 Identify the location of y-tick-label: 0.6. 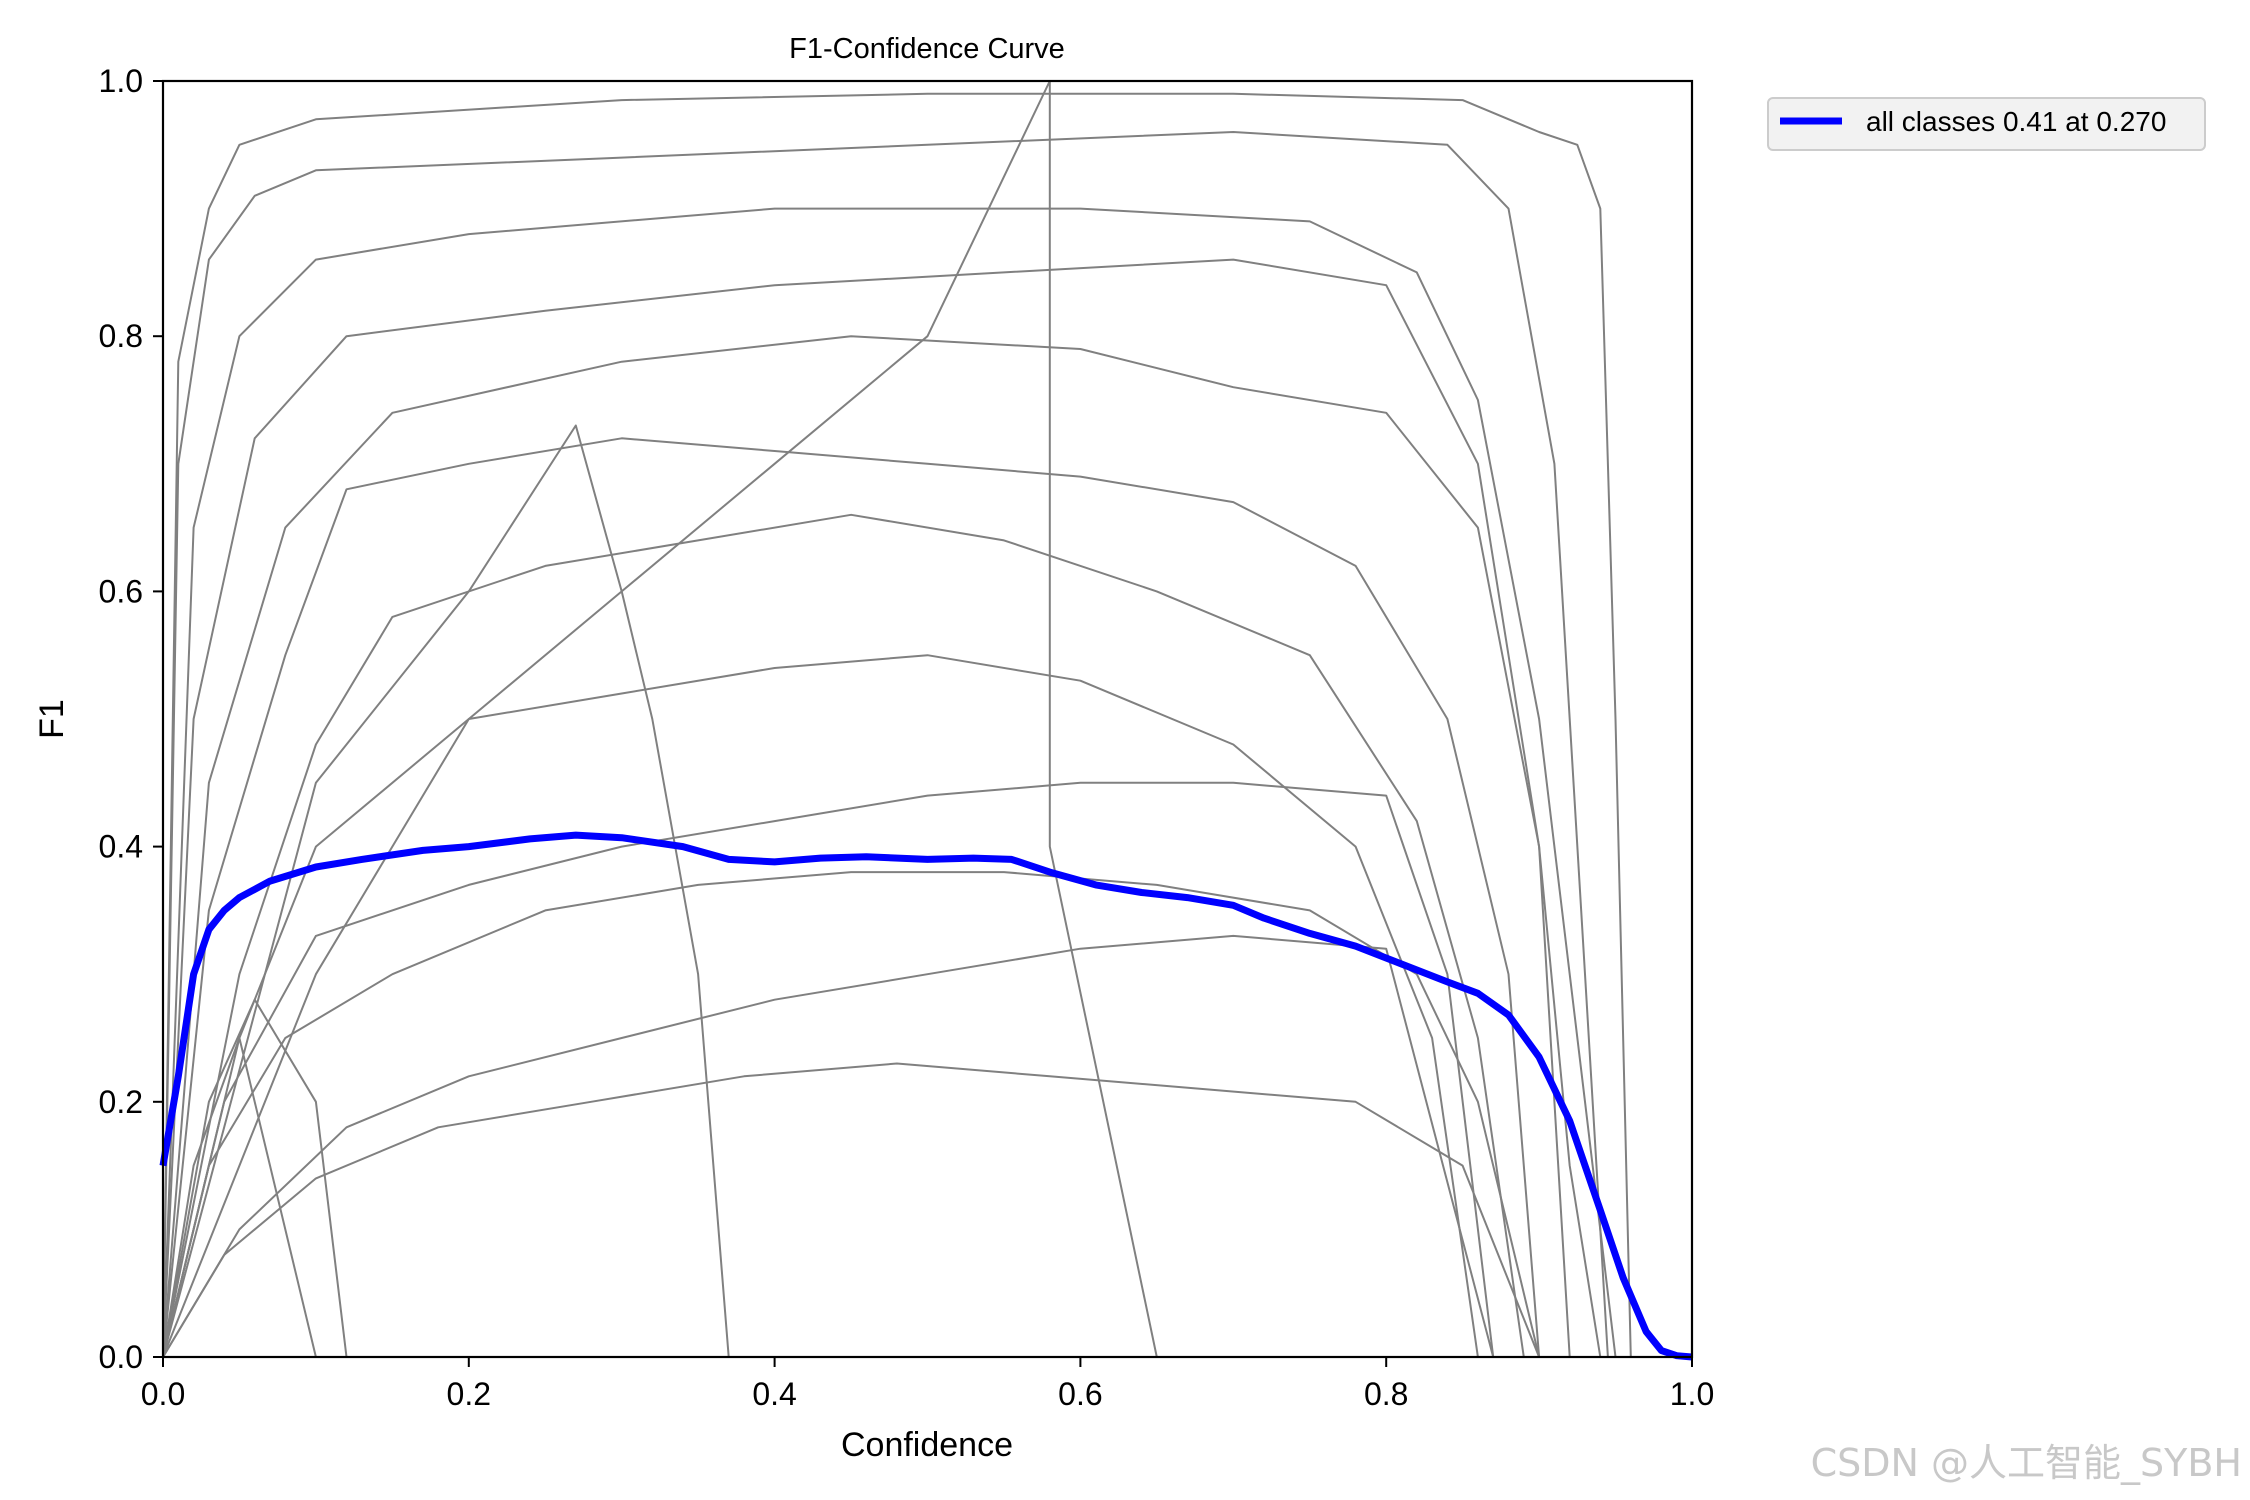
(121, 591).